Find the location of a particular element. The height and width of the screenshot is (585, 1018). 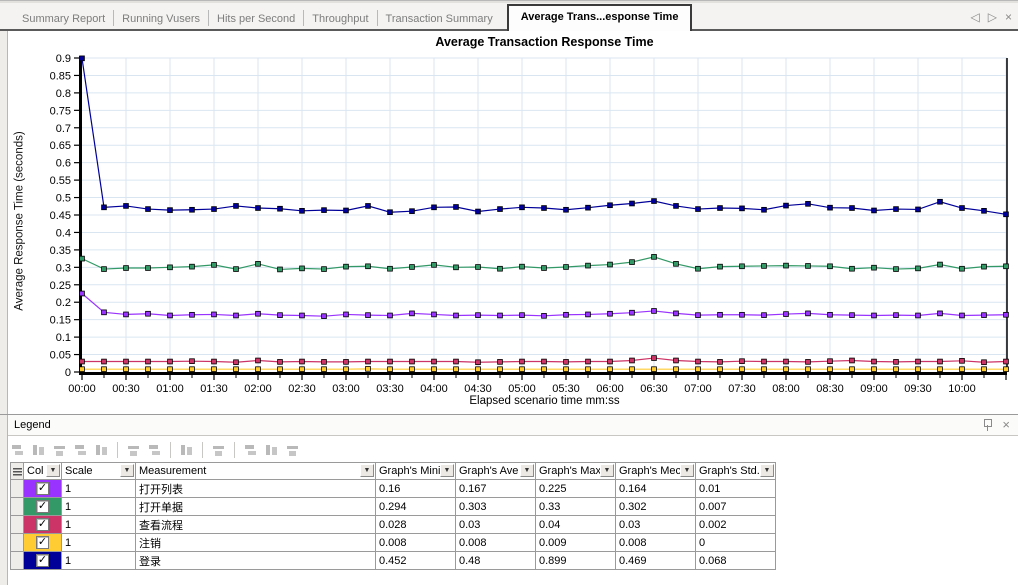

graphs-average-cell: 0.167 is located at coordinates (495, 488).